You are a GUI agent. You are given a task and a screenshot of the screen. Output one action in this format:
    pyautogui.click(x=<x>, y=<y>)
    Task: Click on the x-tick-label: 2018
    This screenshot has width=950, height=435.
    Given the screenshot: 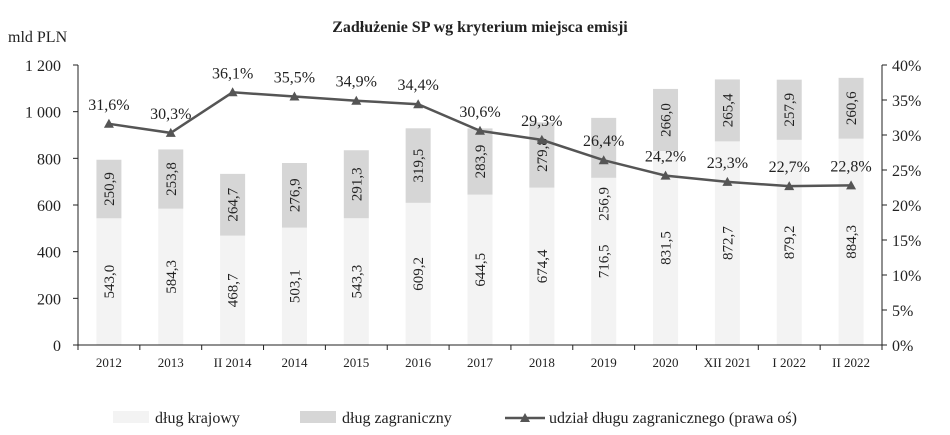 What is the action you would take?
    pyautogui.click(x=542, y=362)
    